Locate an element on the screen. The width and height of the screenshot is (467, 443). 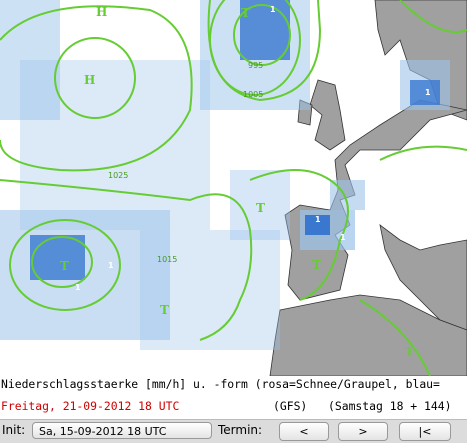
init-label: Init: is located at coordinates (14, 430).